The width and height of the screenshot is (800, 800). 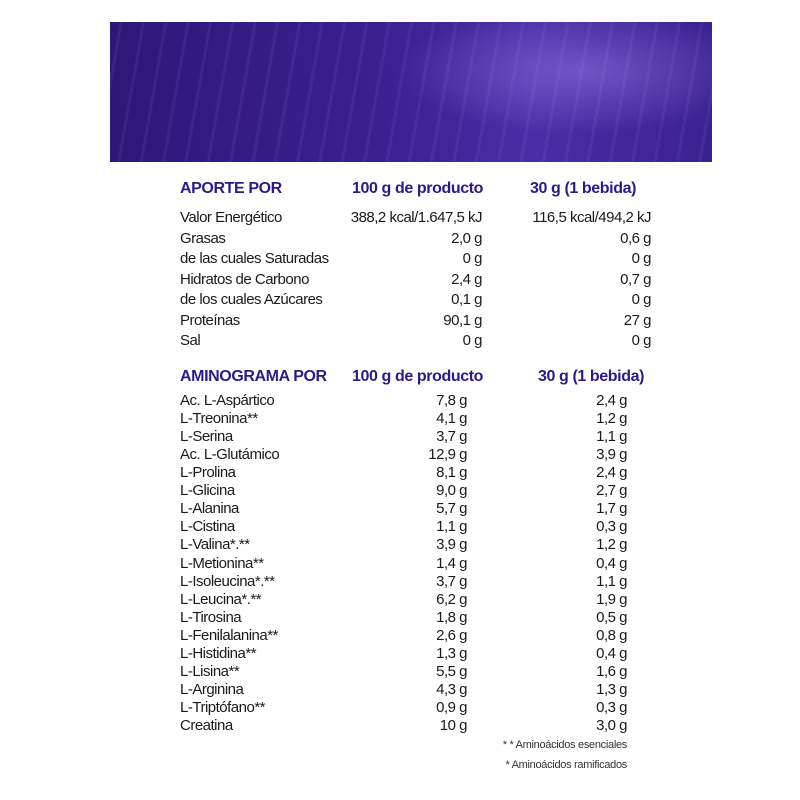 I want to click on value-per-100g: 4,3 g, so click(x=451, y=689).